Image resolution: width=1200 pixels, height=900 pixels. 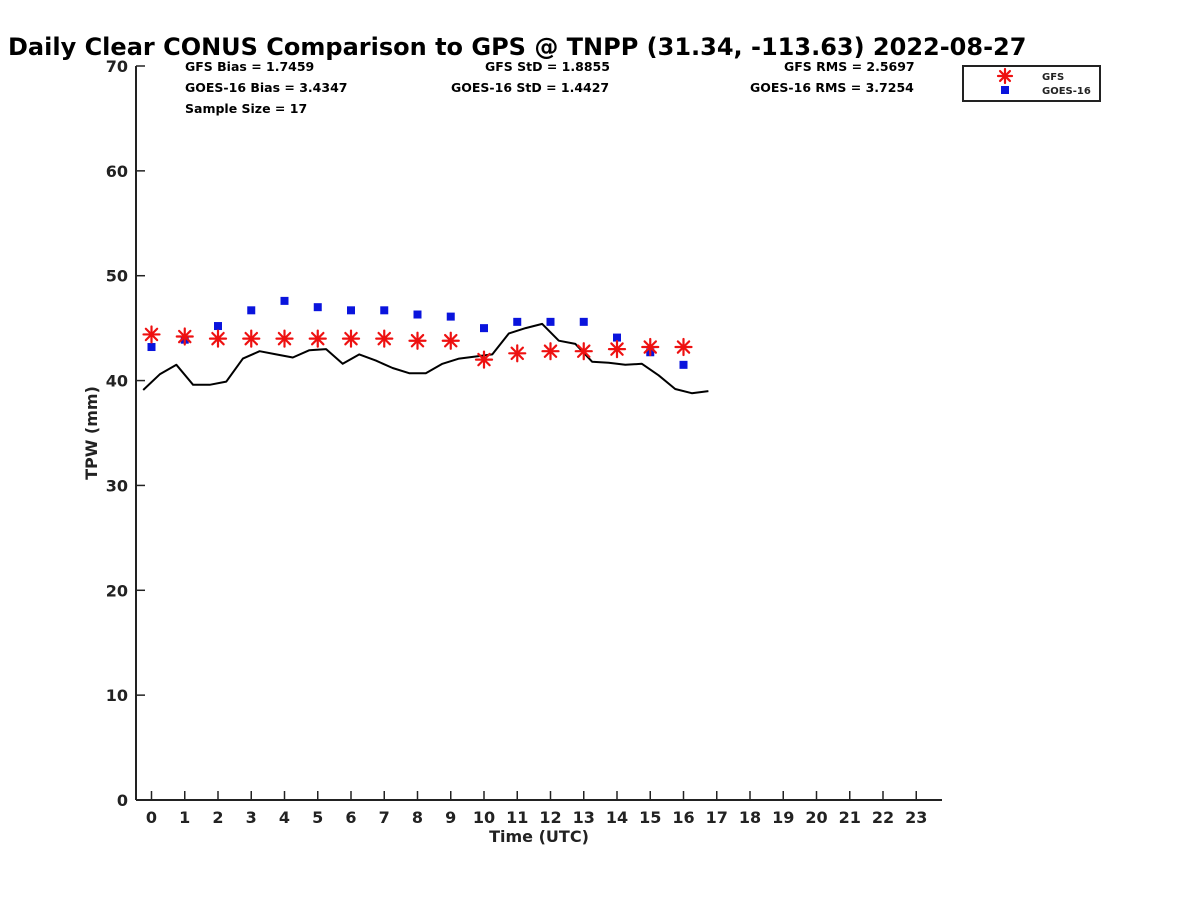 I want to click on gfs-std-text: GFS StD = 1.8855, so click(x=547, y=66).